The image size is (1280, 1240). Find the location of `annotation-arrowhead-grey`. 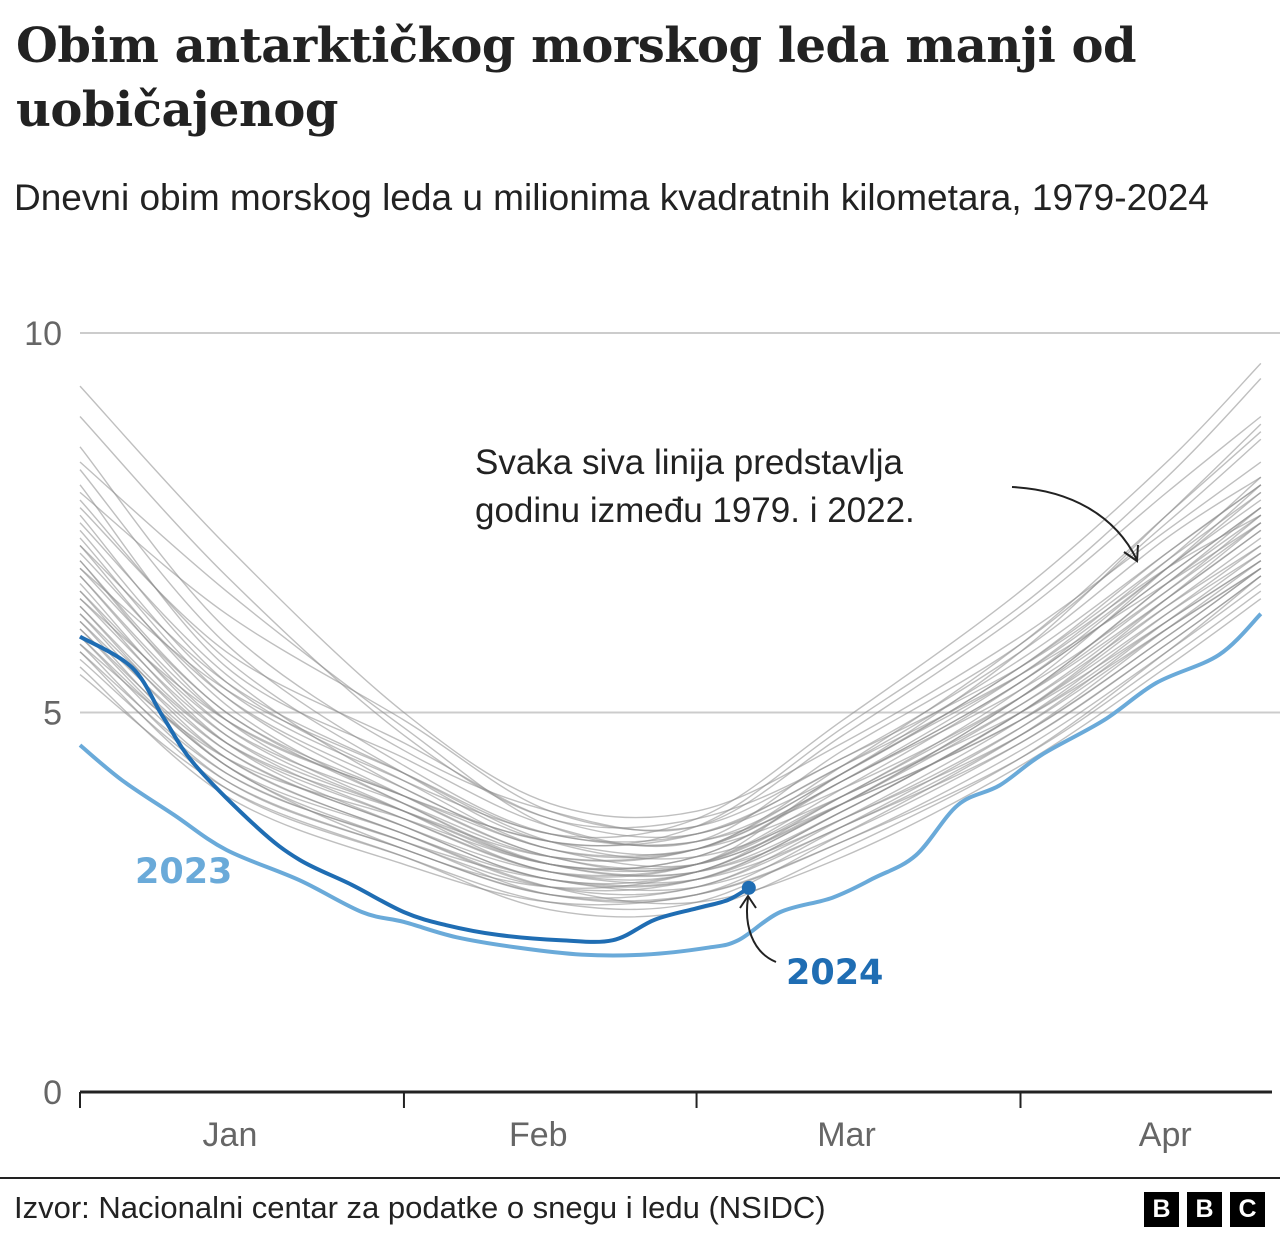

annotation-arrowhead-grey is located at coordinates (1131, 553).